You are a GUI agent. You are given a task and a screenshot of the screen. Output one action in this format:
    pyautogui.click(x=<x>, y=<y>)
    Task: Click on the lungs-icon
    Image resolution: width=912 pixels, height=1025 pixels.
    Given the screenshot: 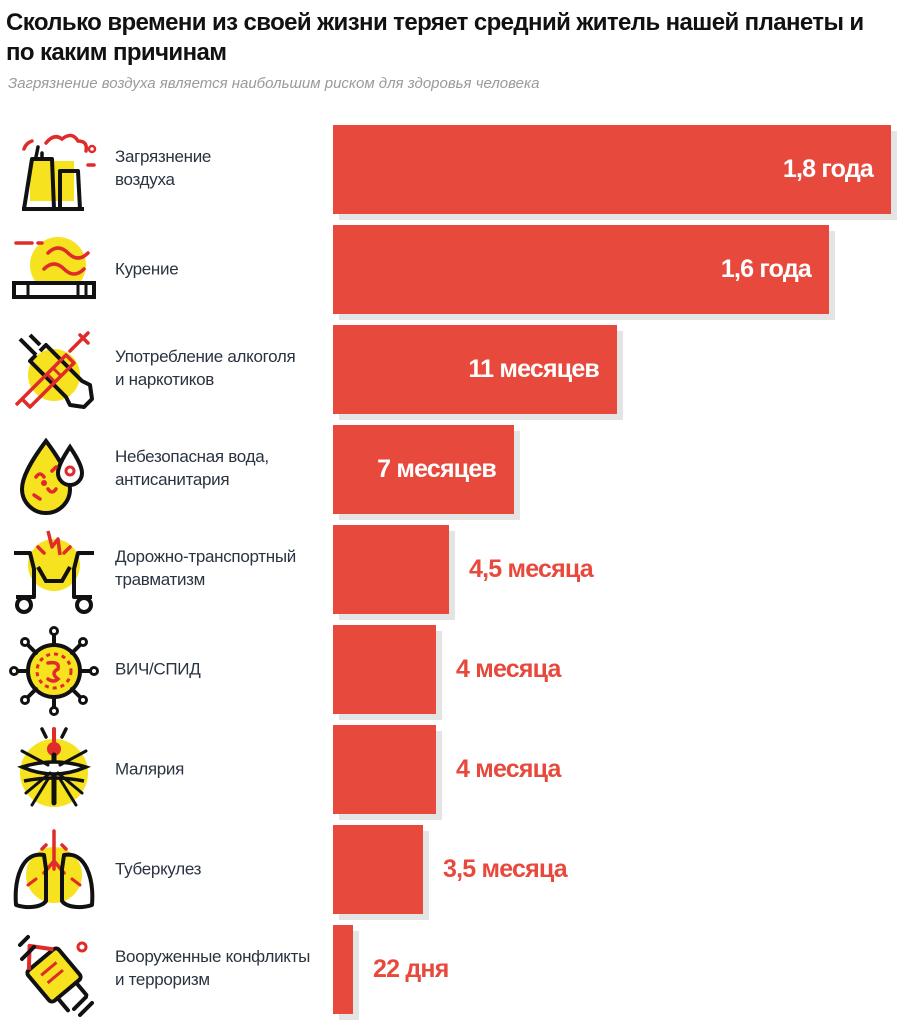 What is the action you would take?
    pyautogui.click(x=54, y=871)
    